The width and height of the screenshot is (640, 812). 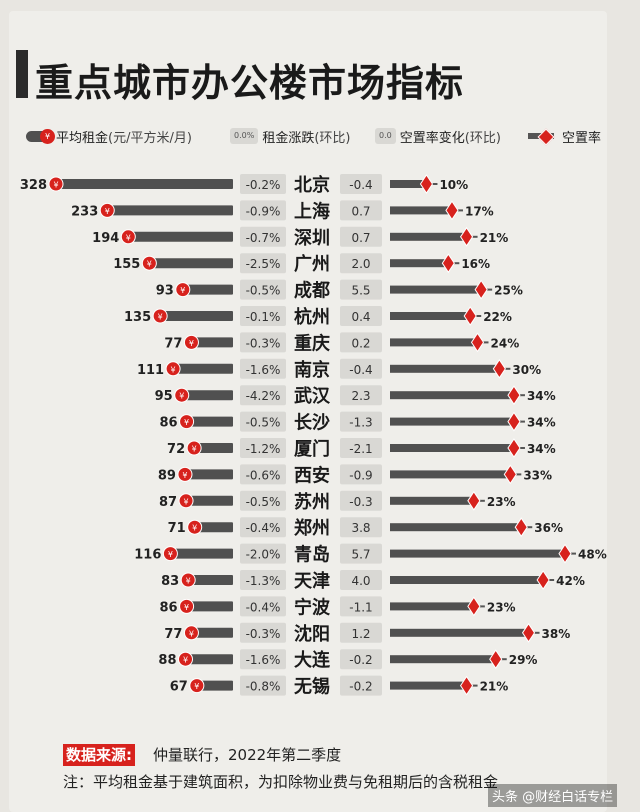 What do you see at coordinates (263, 581) in the screenshot?
I see `rent-change-value: -1.3%` at bounding box center [263, 581].